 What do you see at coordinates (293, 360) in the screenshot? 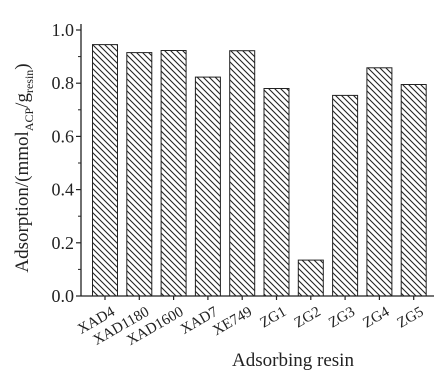
I see `x-axis-title: Adsorbing resin` at bounding box center [293, 360].